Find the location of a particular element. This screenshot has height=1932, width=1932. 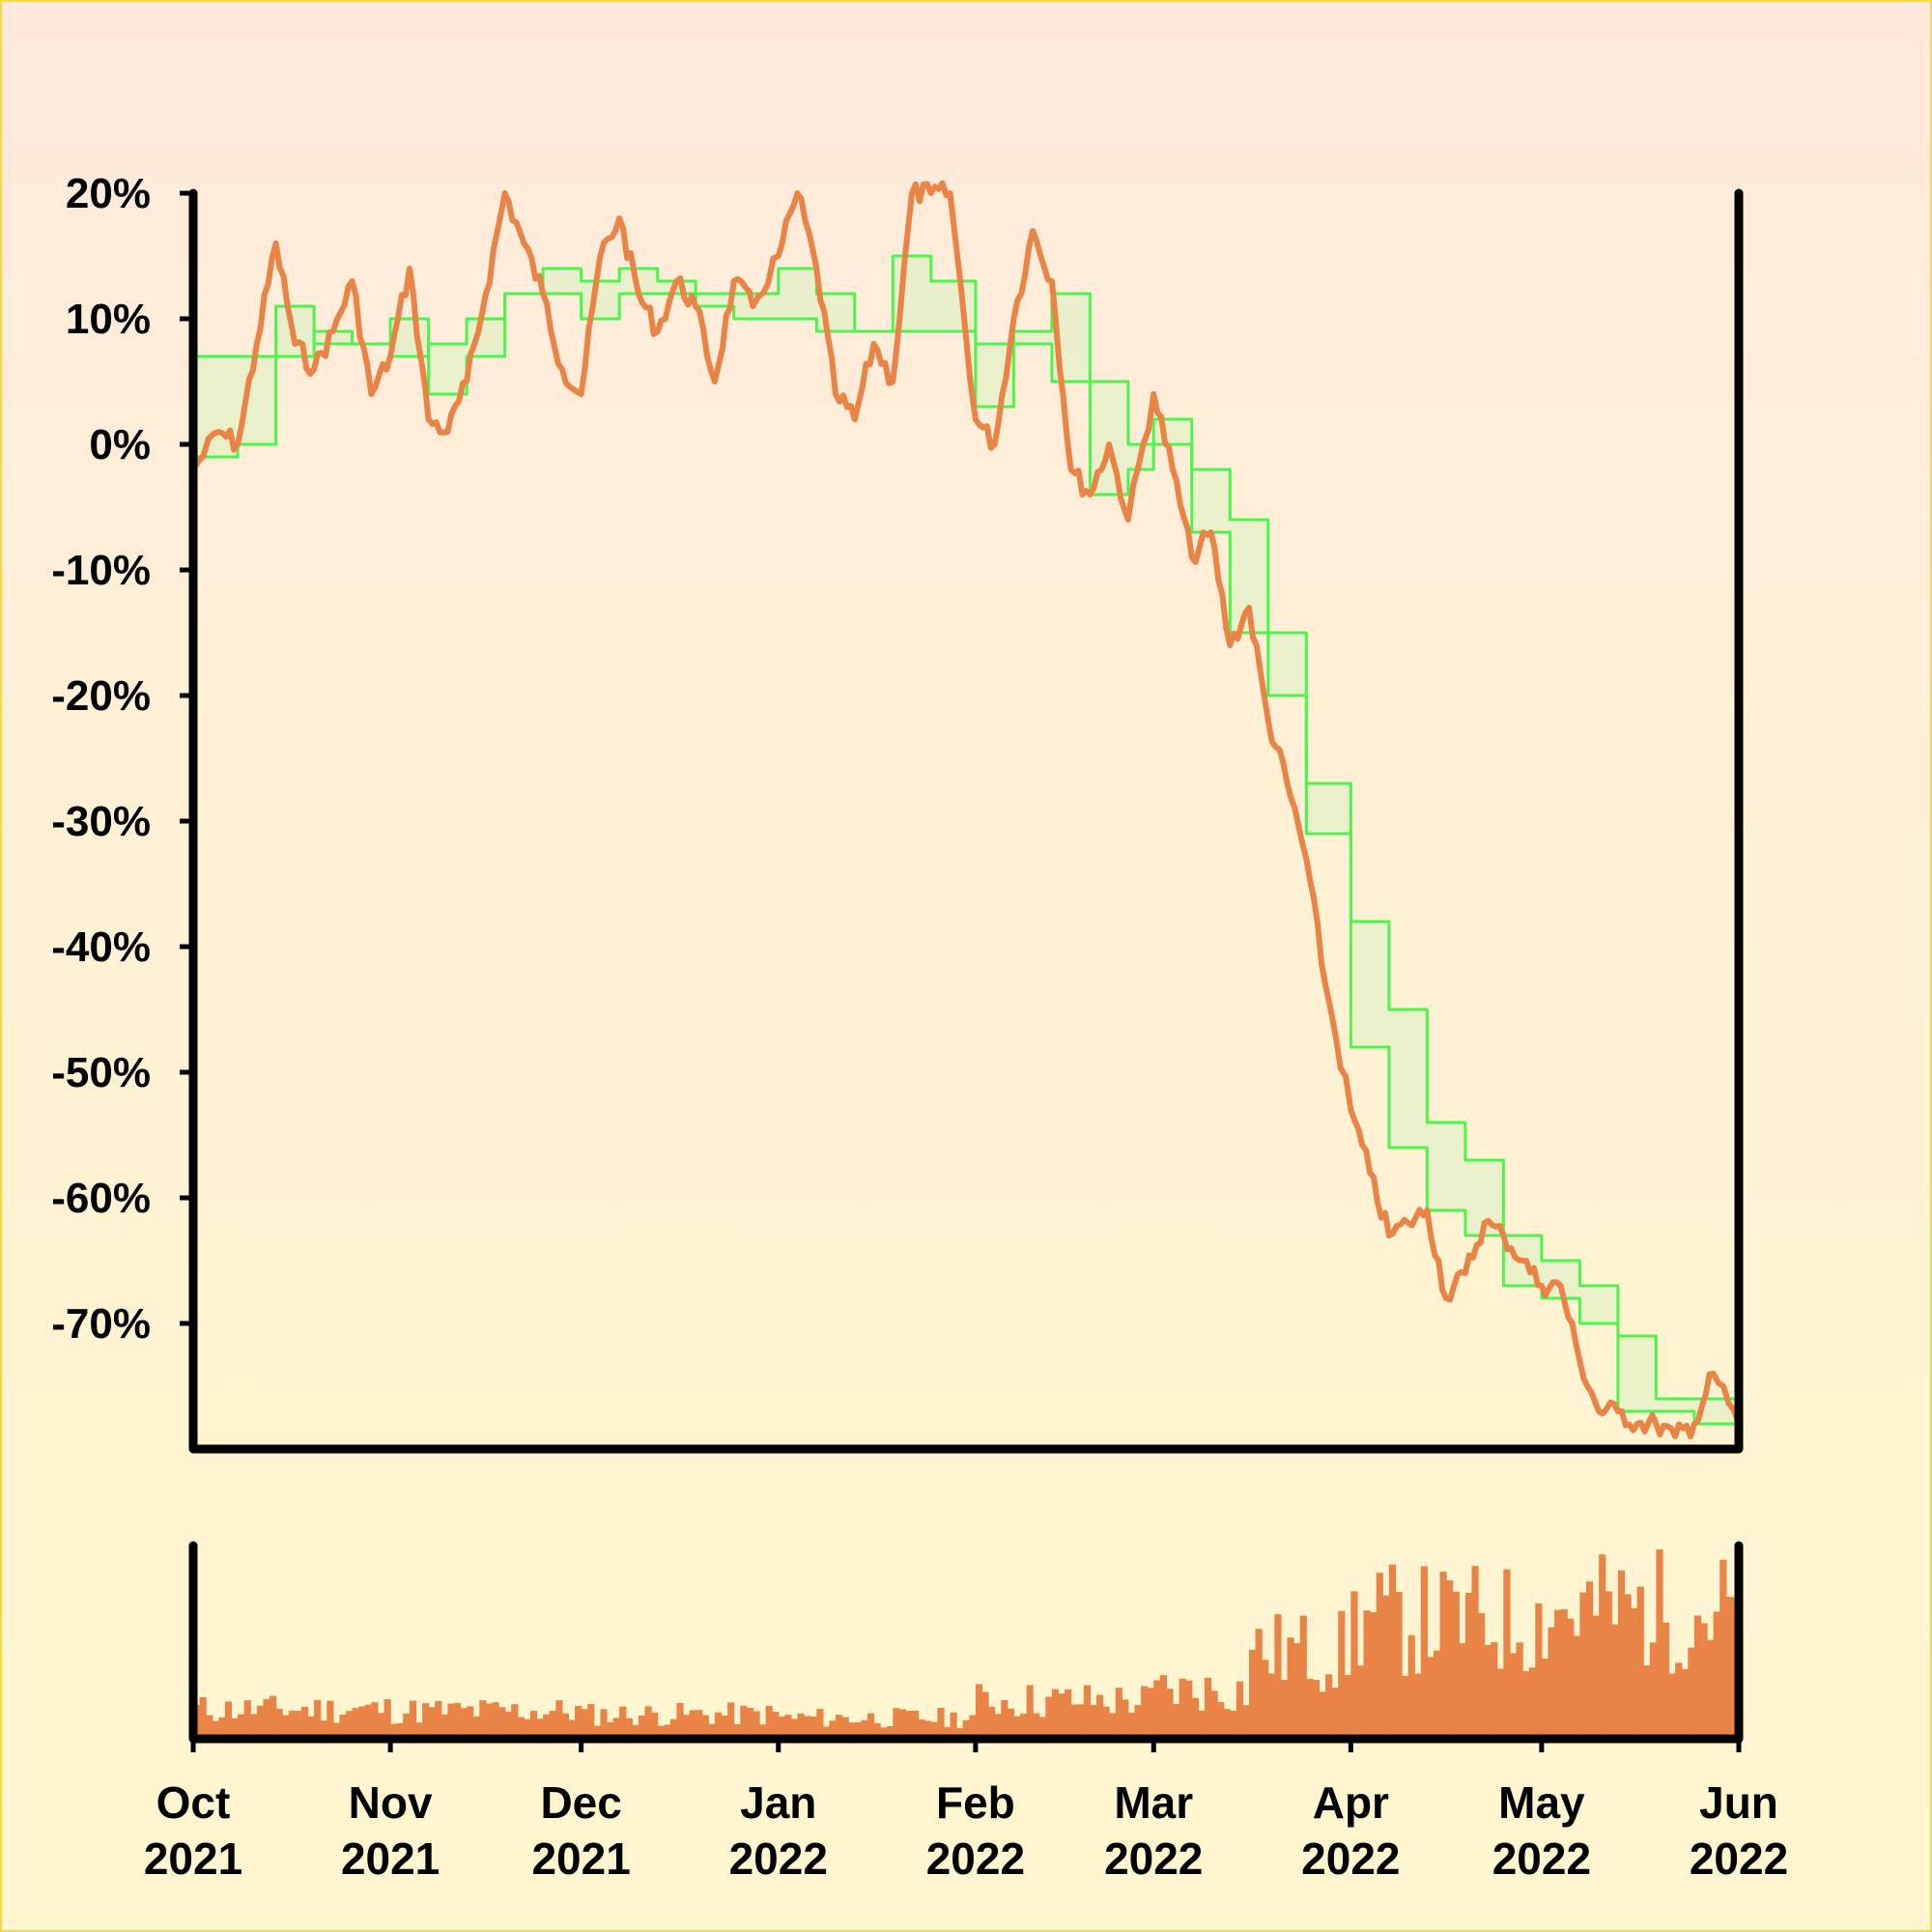

volume-bars is located at coordinates (966, 1644).